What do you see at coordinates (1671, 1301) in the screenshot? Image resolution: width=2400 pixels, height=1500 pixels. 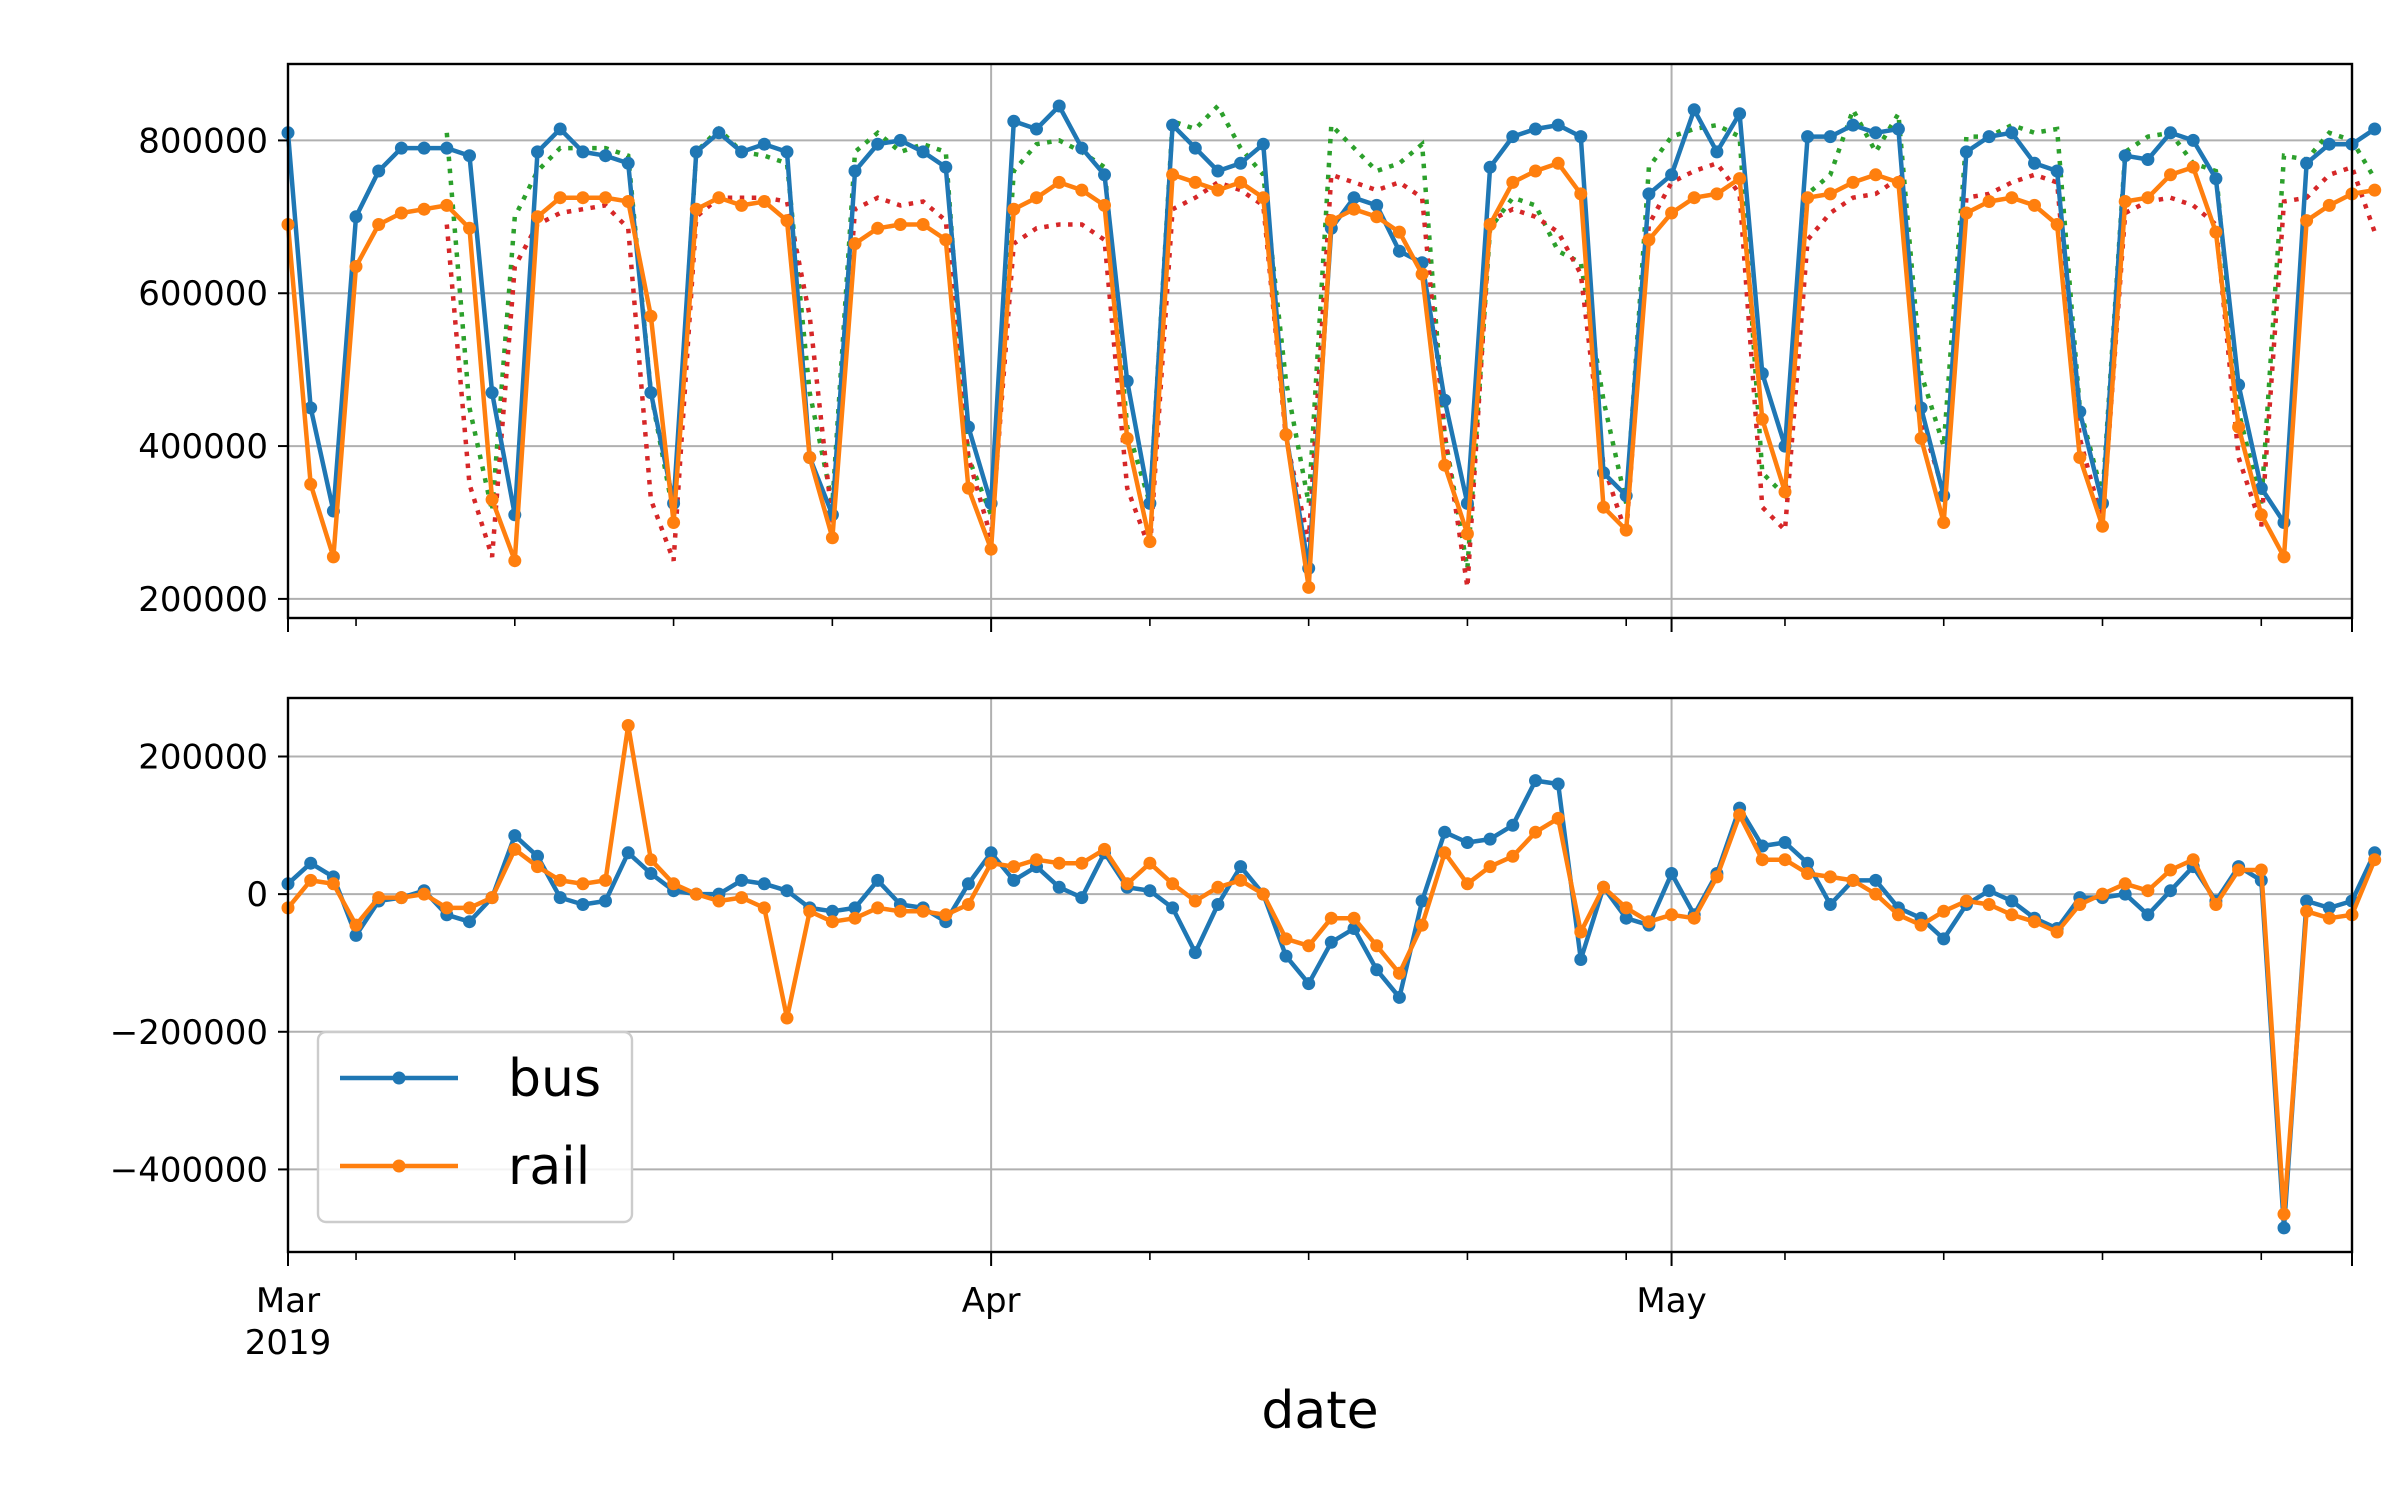 I see `x-tick-label: May` at bounding box center [1671, 1301].